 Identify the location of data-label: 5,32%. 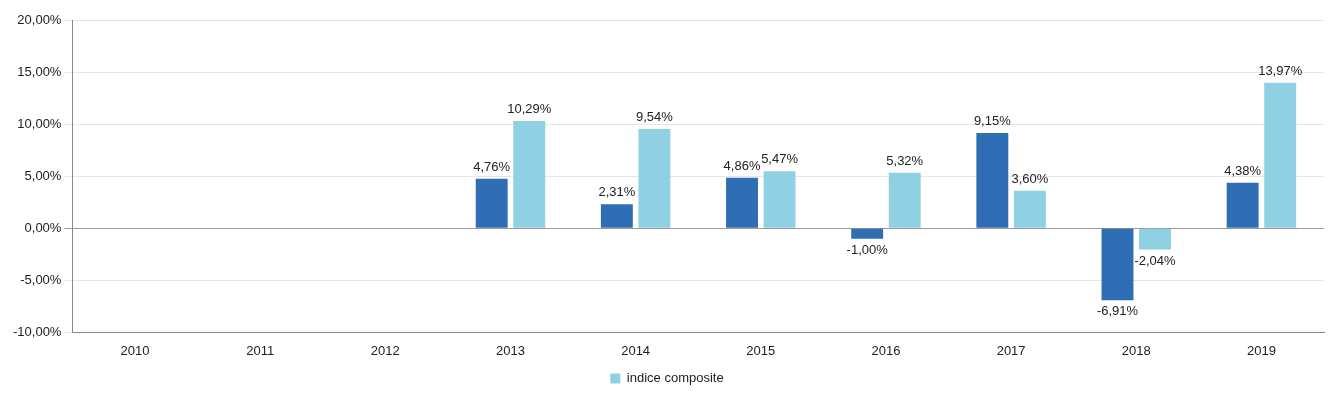
(905, 160).